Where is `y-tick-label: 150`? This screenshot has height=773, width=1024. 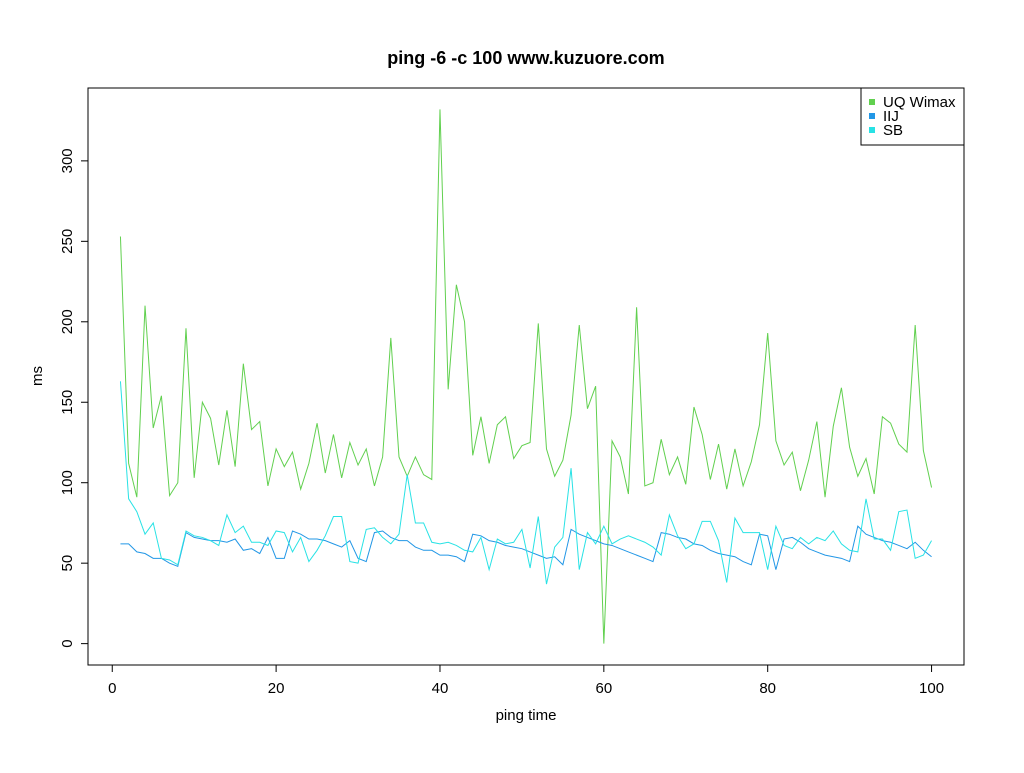 y-tick-label: 150 is located at coordinates (67, 402).